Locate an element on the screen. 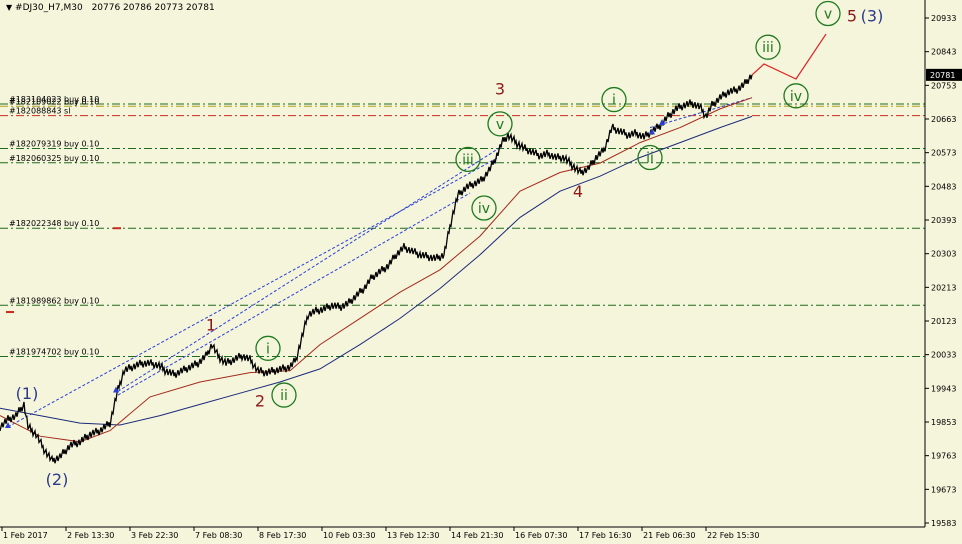 This screenshot has width=962, height=544. wave-label: 4 is located at coordinates (578, 191).